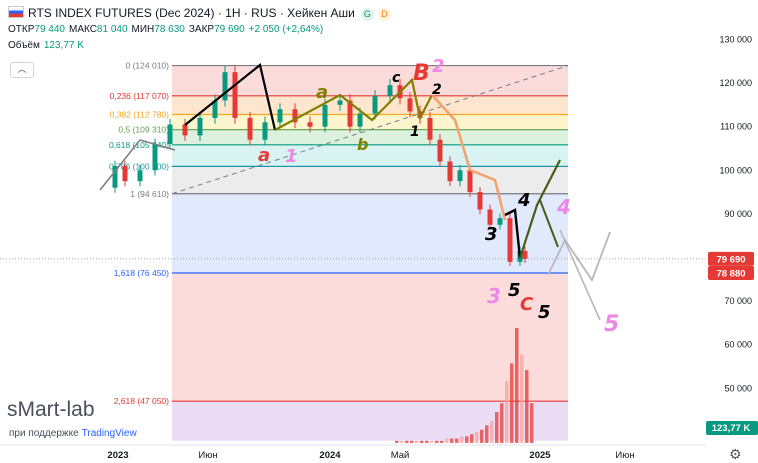 The height and width of the screenshot is (463, 758). What do you see at coordinates (51, 409) in the screenshot?
I see `watermark: sMart-lab` at bounding box center [51, 409].